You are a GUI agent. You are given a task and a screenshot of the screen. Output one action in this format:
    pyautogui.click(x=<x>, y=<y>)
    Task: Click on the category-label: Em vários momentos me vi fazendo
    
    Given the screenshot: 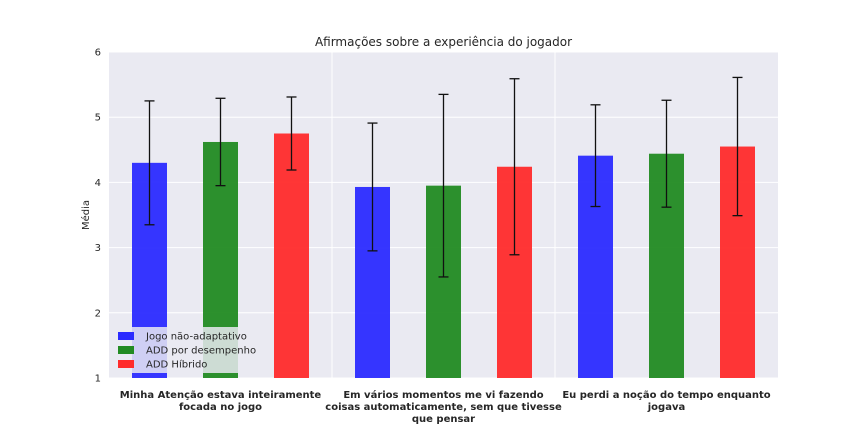 What is the action you would take?
    pyautogui.click(x=443, y=395)
    